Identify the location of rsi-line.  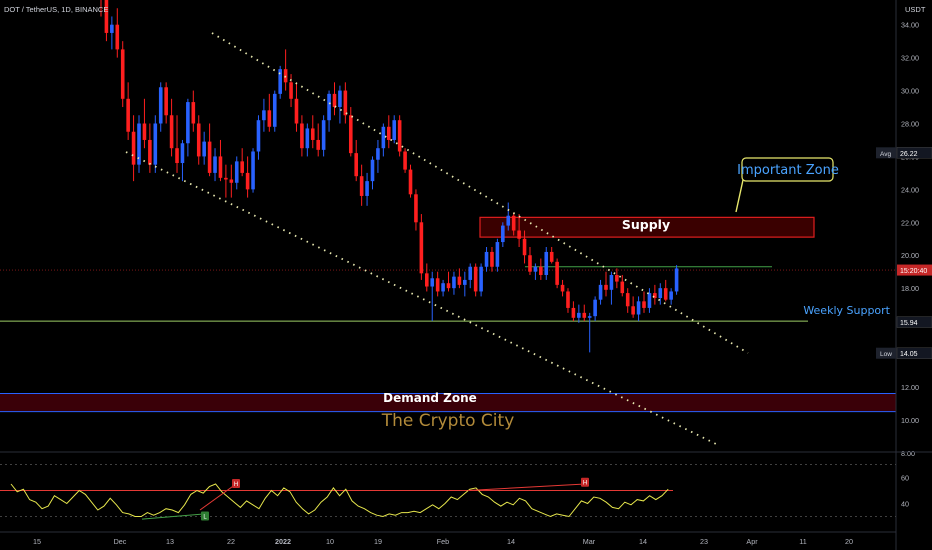
(339, 500).